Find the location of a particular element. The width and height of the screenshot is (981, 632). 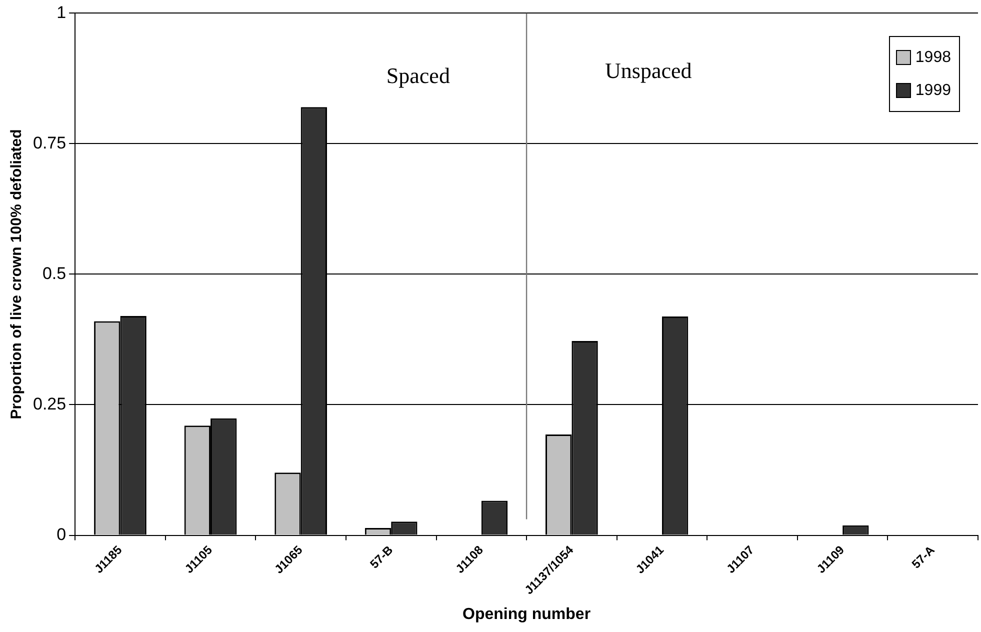

legend-label: 1998 is located at coordinates (933, 57).